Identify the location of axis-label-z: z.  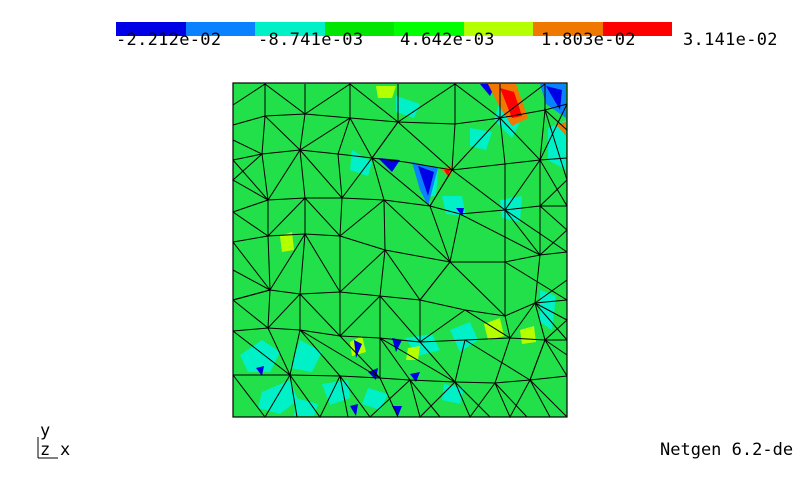
(45, 450).